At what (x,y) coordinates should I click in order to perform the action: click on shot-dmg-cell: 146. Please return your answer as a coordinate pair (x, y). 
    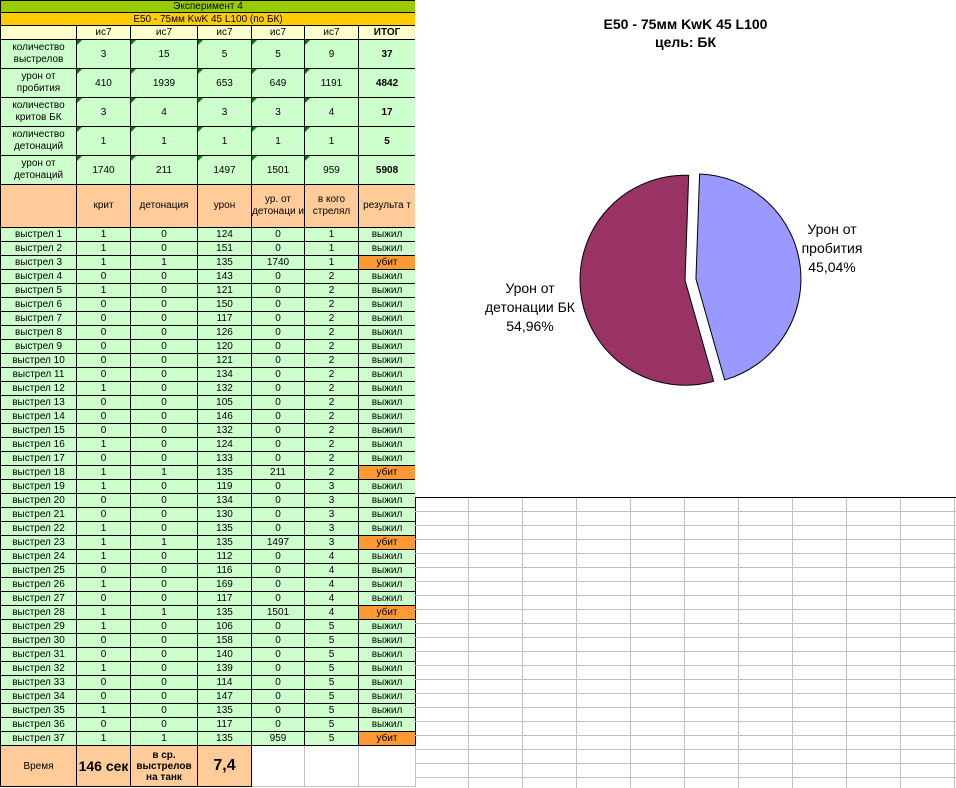
    Looking at the image, I should click on (224, 416).